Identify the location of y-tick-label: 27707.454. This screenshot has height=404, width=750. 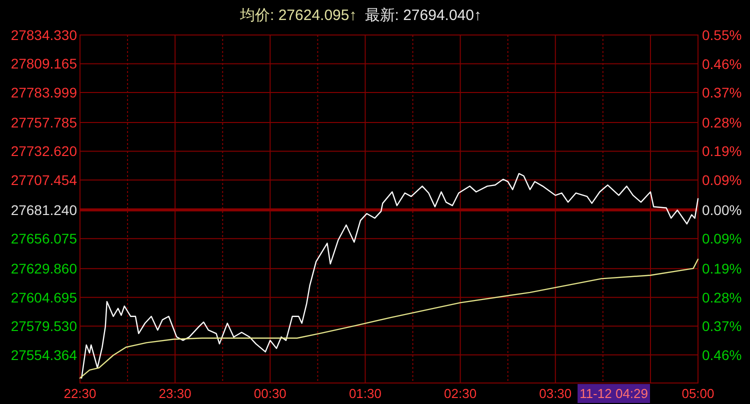
(44, 180).